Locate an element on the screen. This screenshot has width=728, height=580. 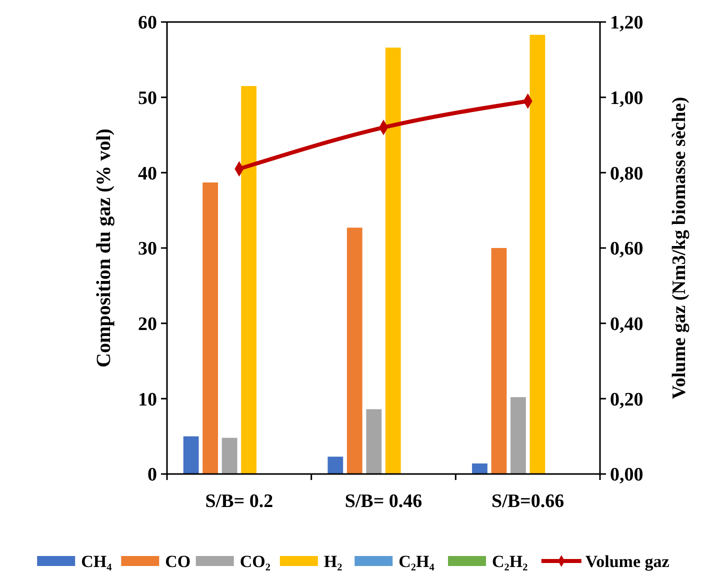
y-tick-label: 50 is located at coordinates (147, 98).